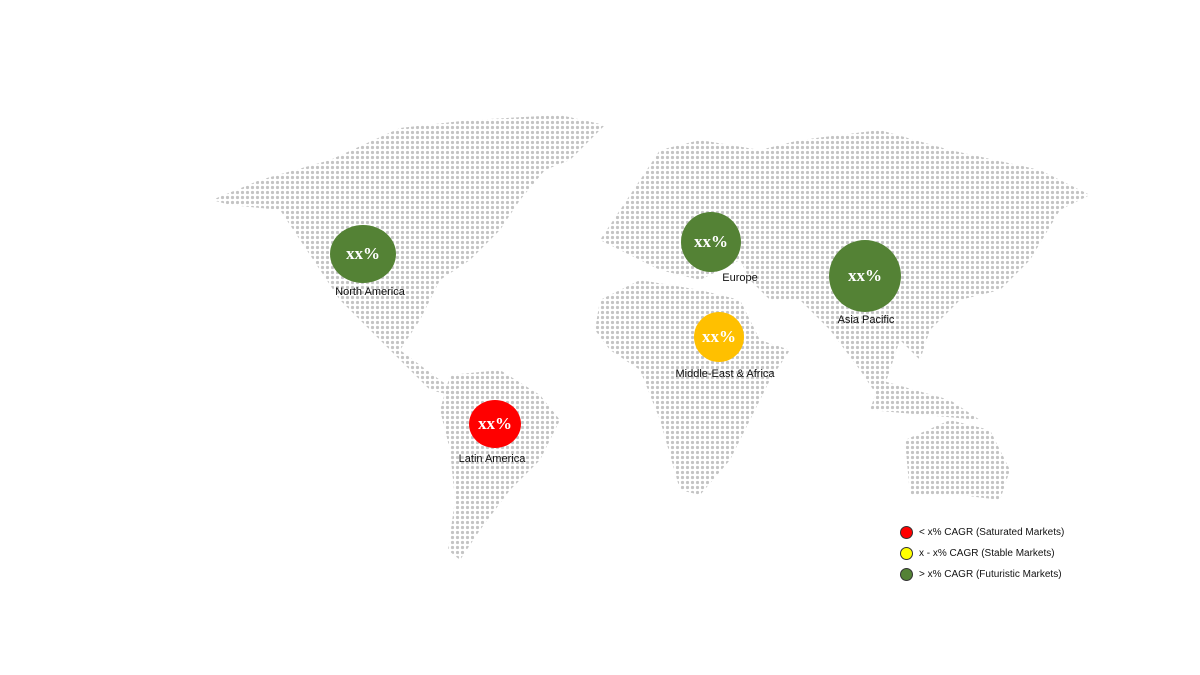 This screenshot has width=1200, height=675. What do you see at coordinates (990, 574) in the screenshot?
I see `legend-label: > x% CAGR (Futuristic Markets)` at bounding box center [990, 574].